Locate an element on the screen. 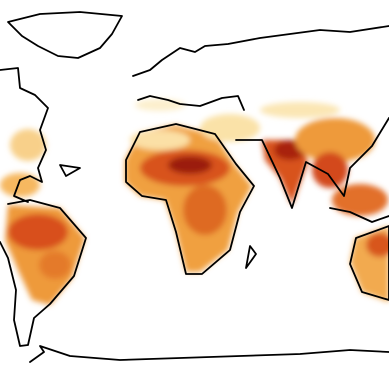 The width and height of the screenshot is (389, 389). coastline-north-america is located at coordinates (24, 135).